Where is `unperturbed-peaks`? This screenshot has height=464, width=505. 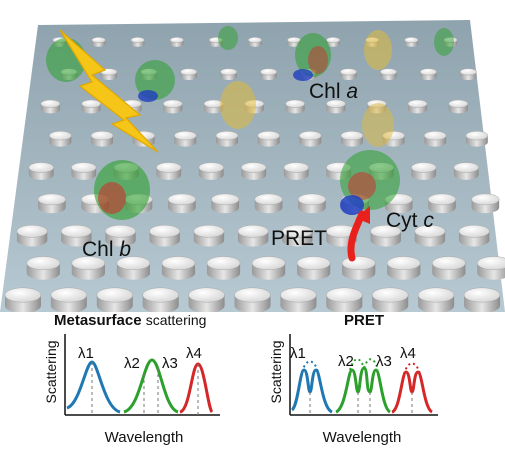 unperturbed-peaks is located at coordinates (361, 366).